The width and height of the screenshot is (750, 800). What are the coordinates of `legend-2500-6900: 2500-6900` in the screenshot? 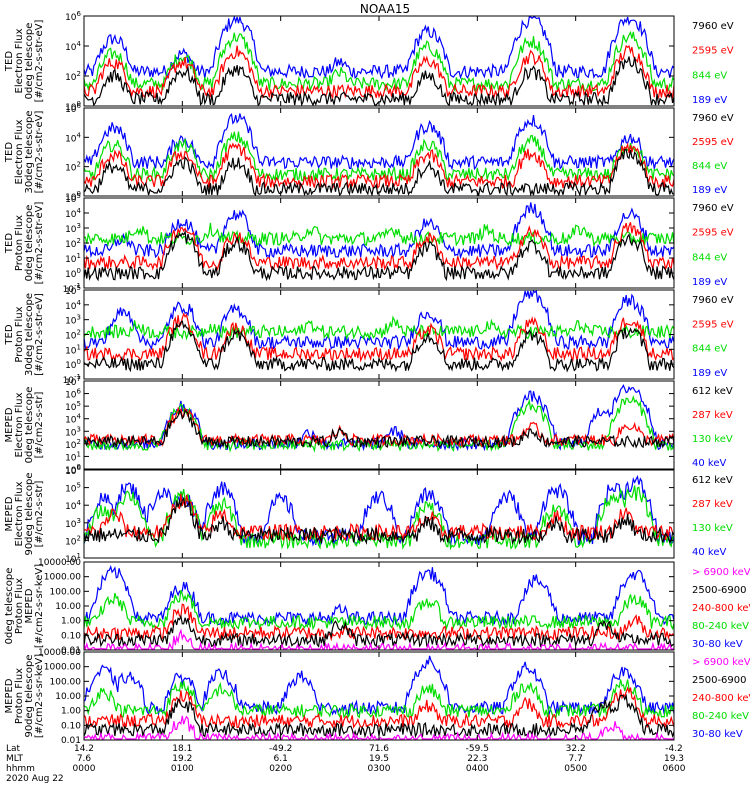 It's located at (719, 590).